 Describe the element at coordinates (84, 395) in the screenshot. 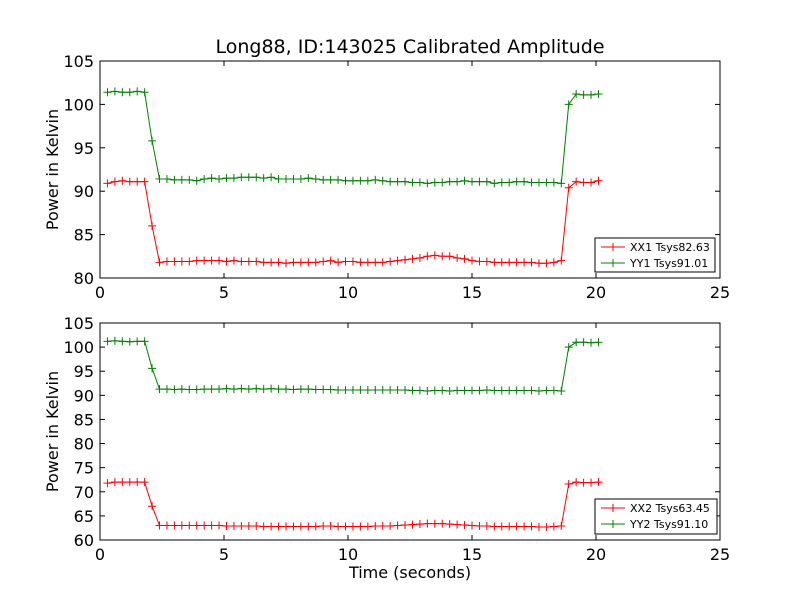

I see `chart-1-y-tick-label: 90` at that location.